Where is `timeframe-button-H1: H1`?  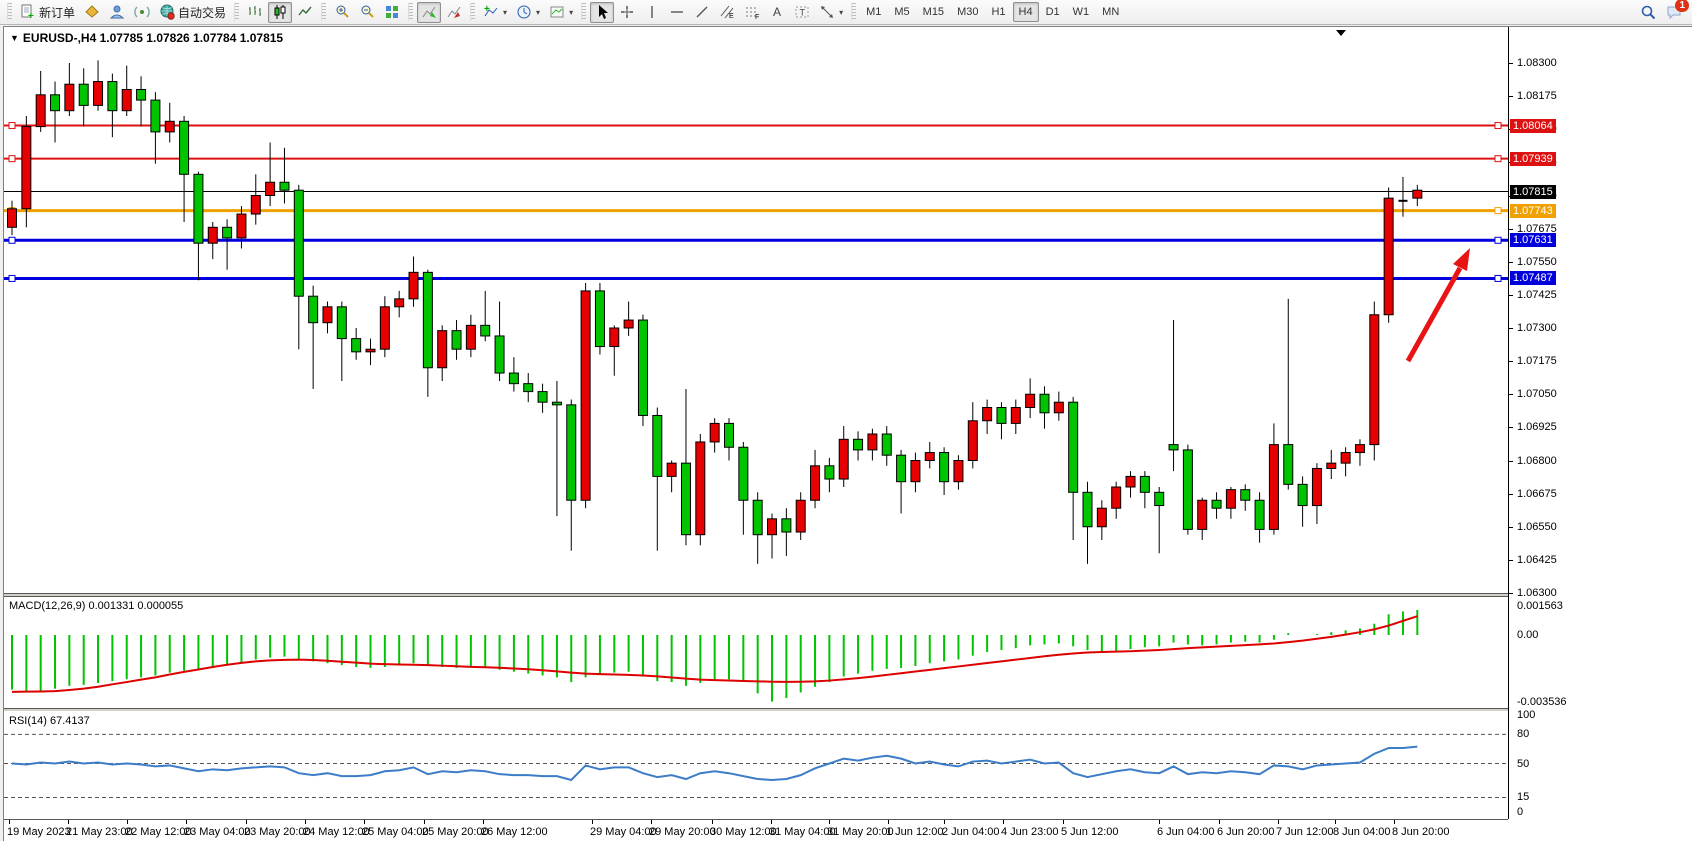 timeframe-button-H1: H1 is located at coordinates (998, 12).